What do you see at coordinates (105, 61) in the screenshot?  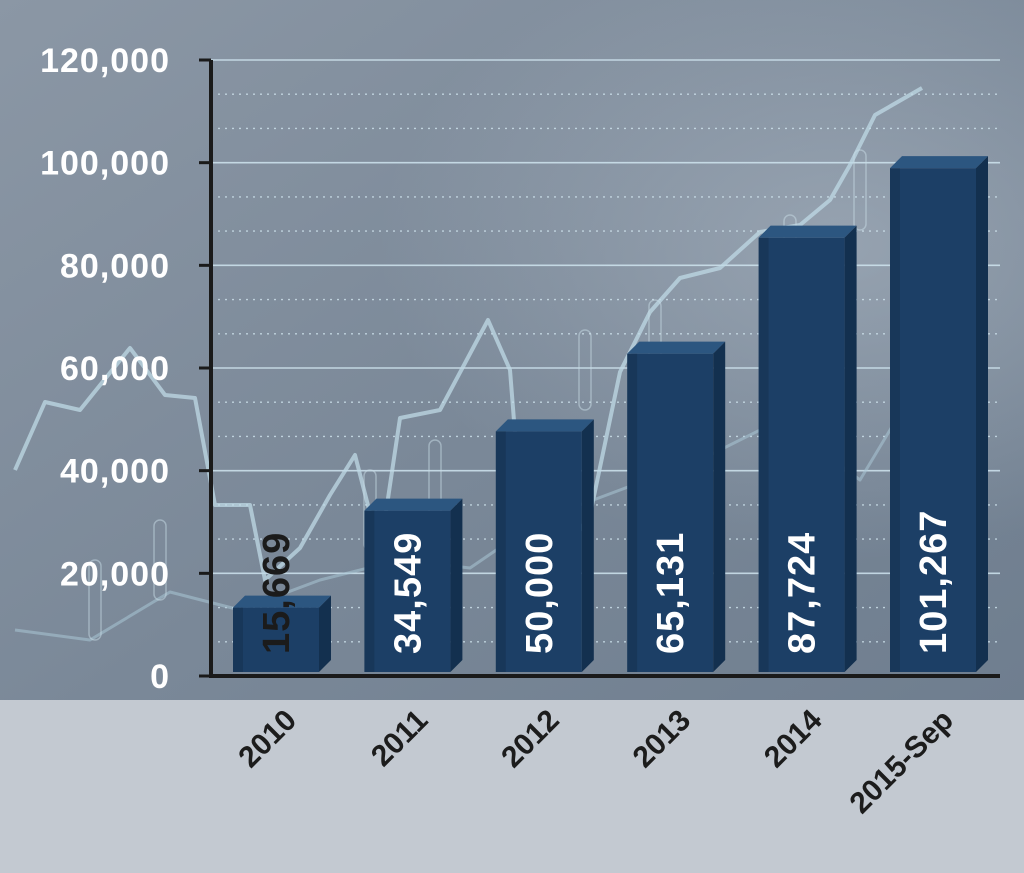 I see `y-tick-label: 120,000` at bounding box center [105, 61].